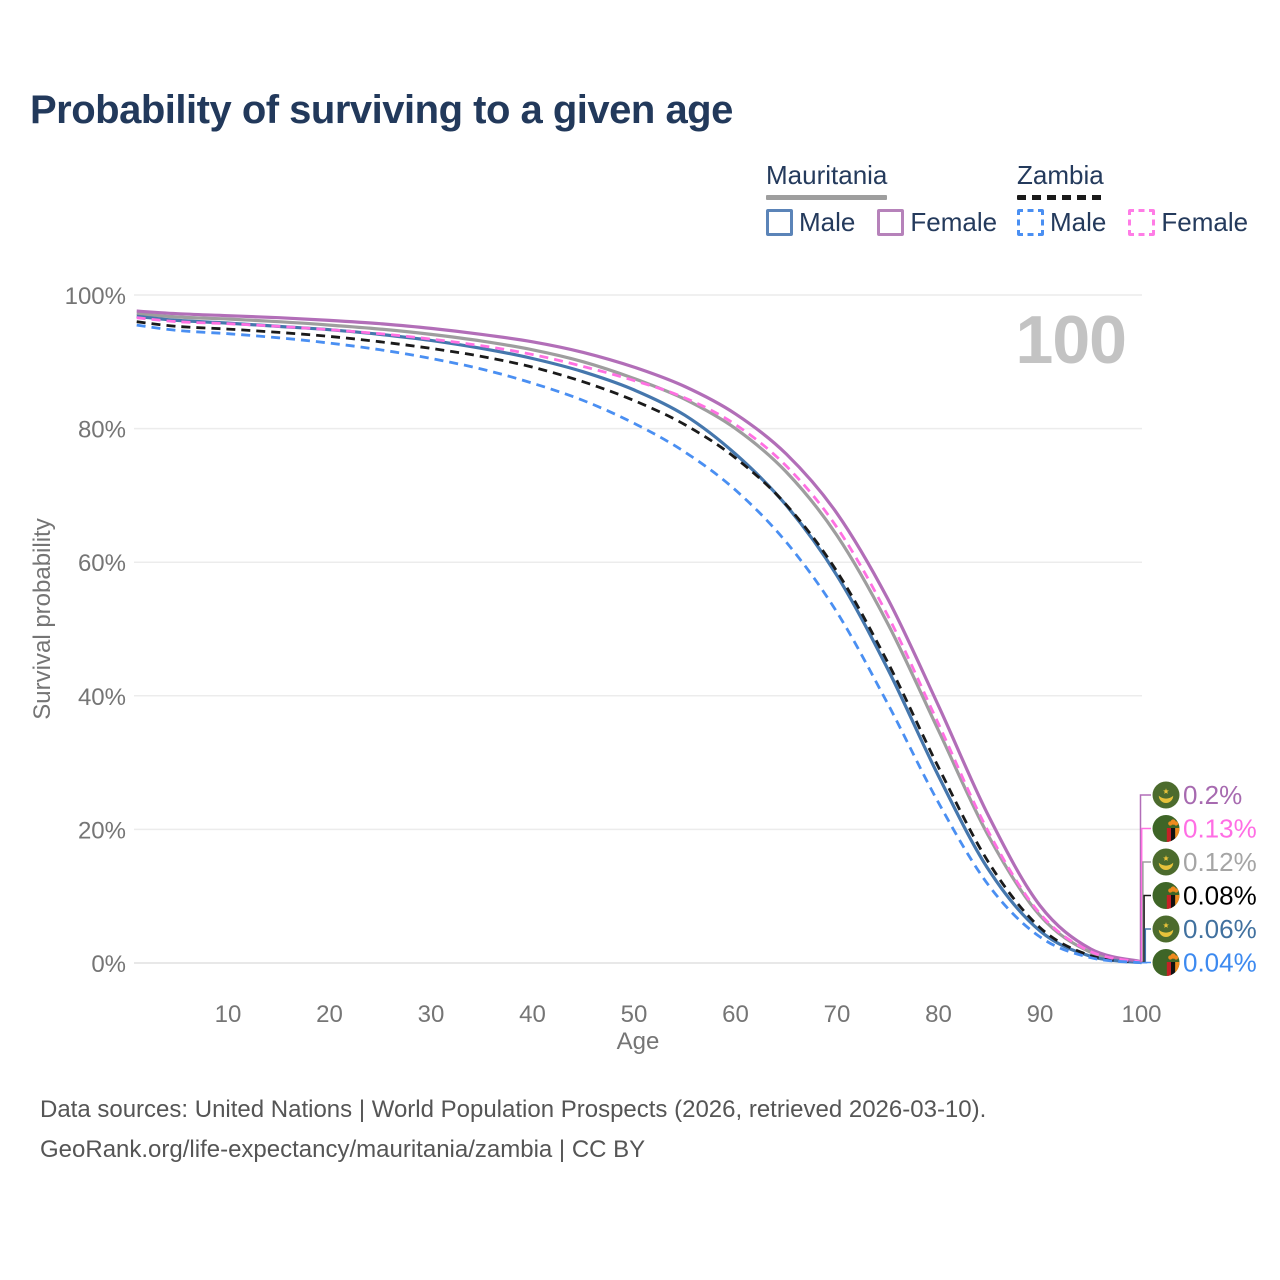  Describe the element at coordinates (102, 563) in the screenshot. I see `y-axis-tick-label: 60%` at that location.